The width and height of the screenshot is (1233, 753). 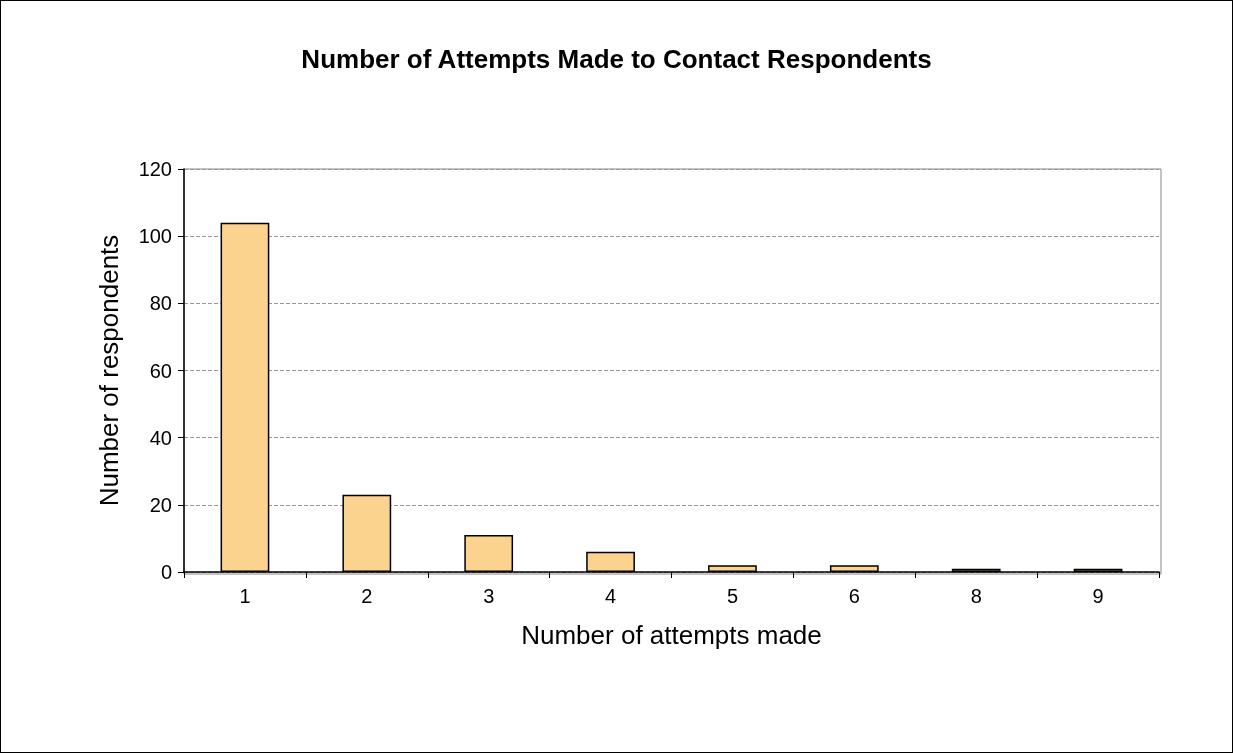 What do you see at coordinates (160, 370) in the screenshot?
I see `y-tick-label: 60` at bounding box center [160, 370].